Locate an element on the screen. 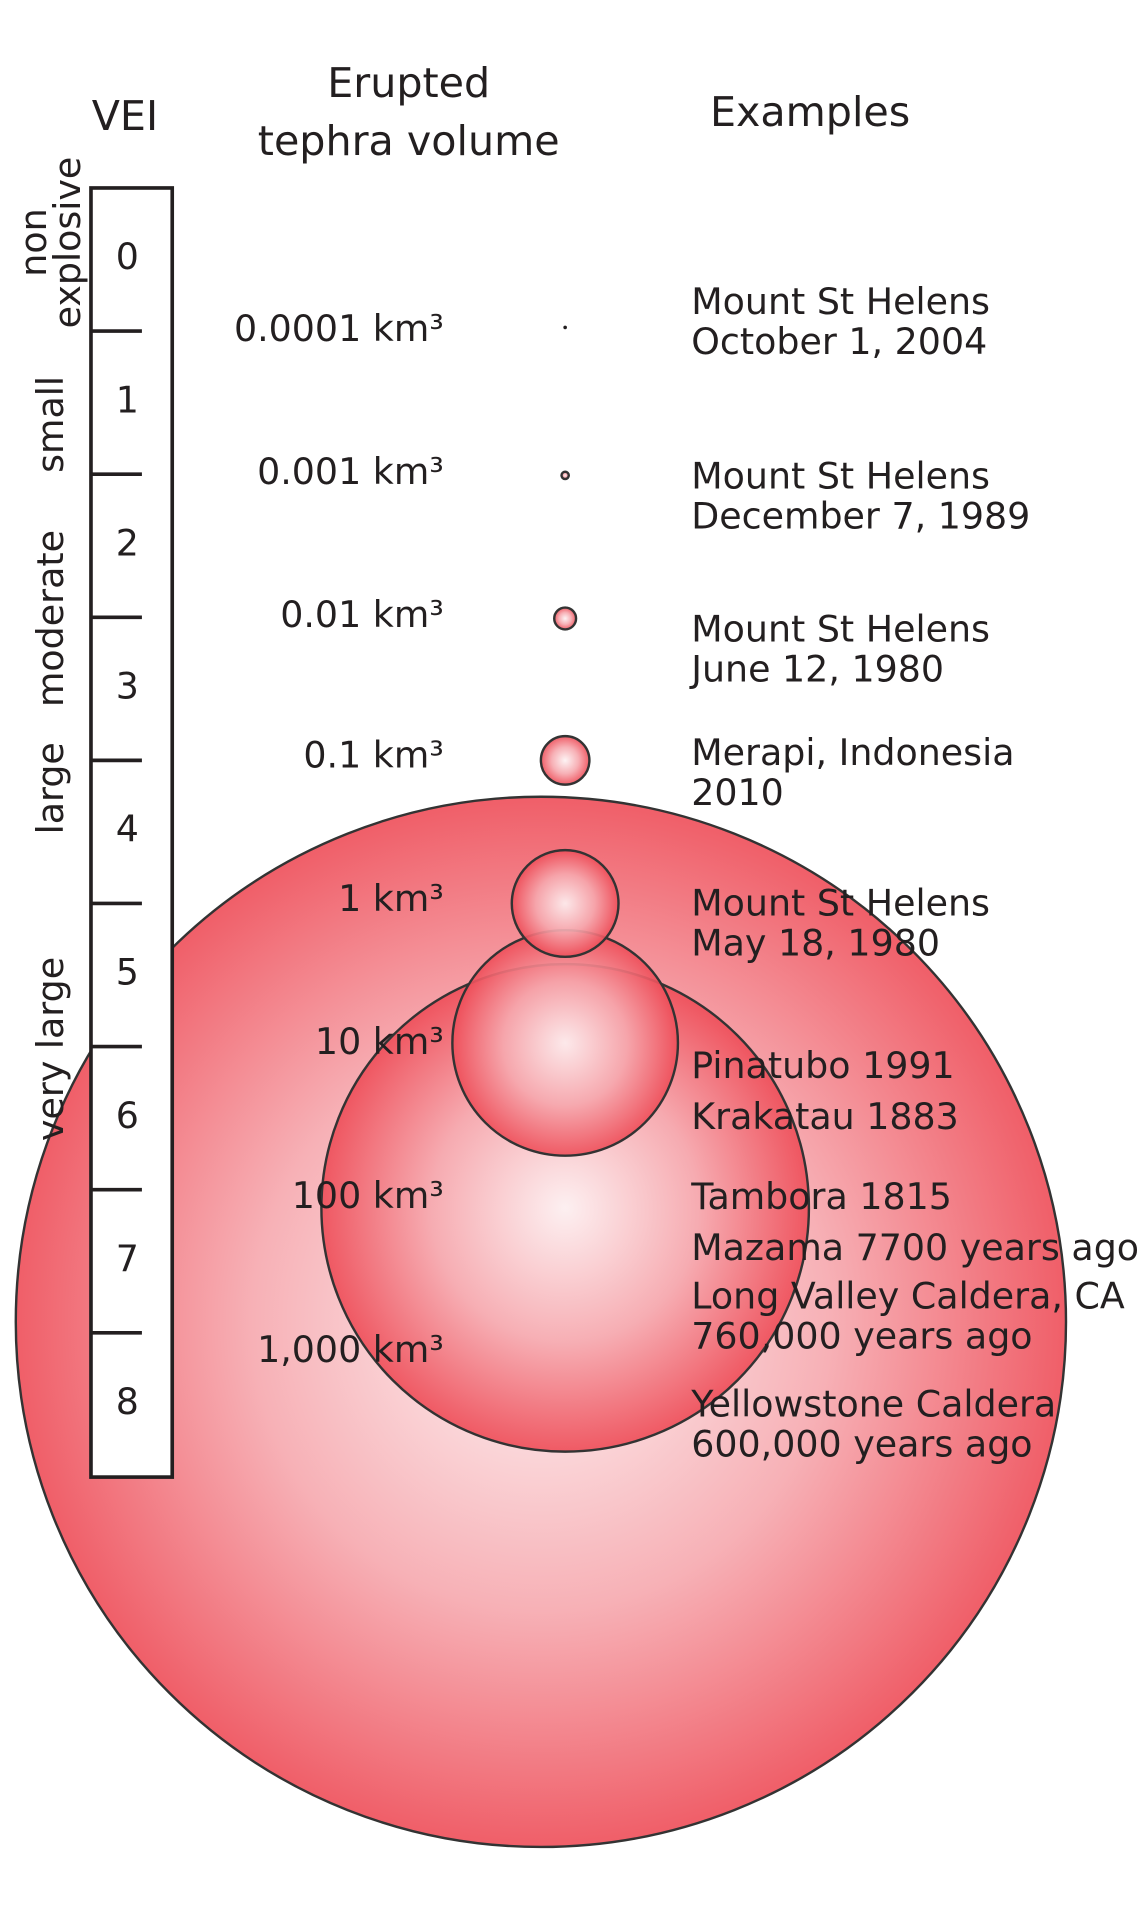  volume-header: tephra volume is located at coordinates (409, 141).